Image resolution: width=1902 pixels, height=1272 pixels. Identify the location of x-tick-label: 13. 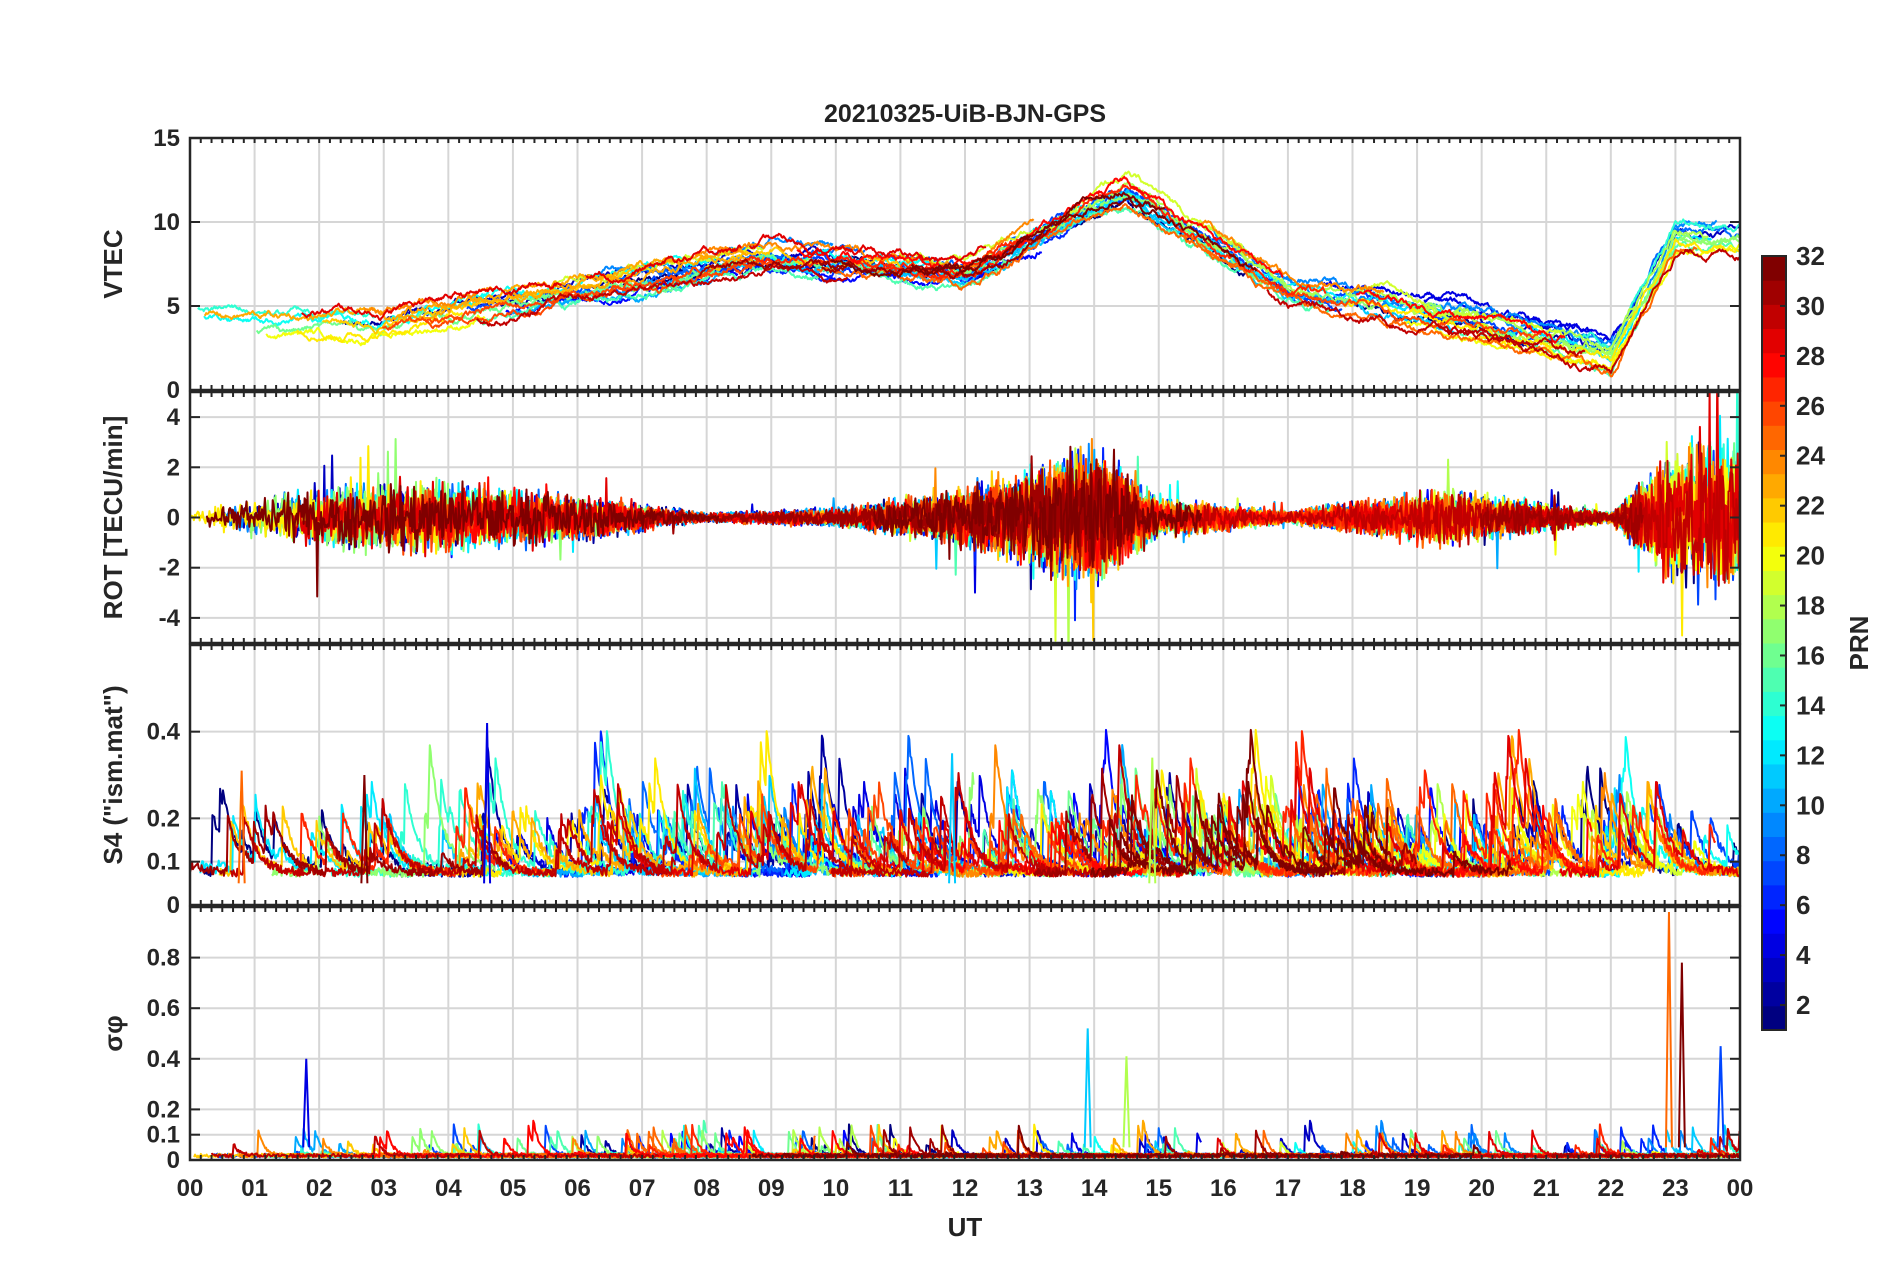
(1029, 1188).